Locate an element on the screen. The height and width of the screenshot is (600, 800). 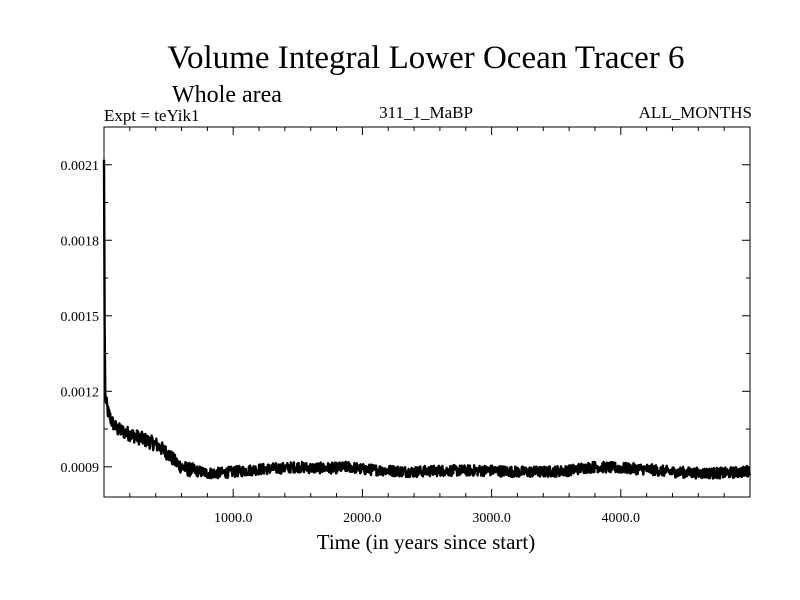
x-tick-label: 4000.0 is located at coordinates (621, 518).